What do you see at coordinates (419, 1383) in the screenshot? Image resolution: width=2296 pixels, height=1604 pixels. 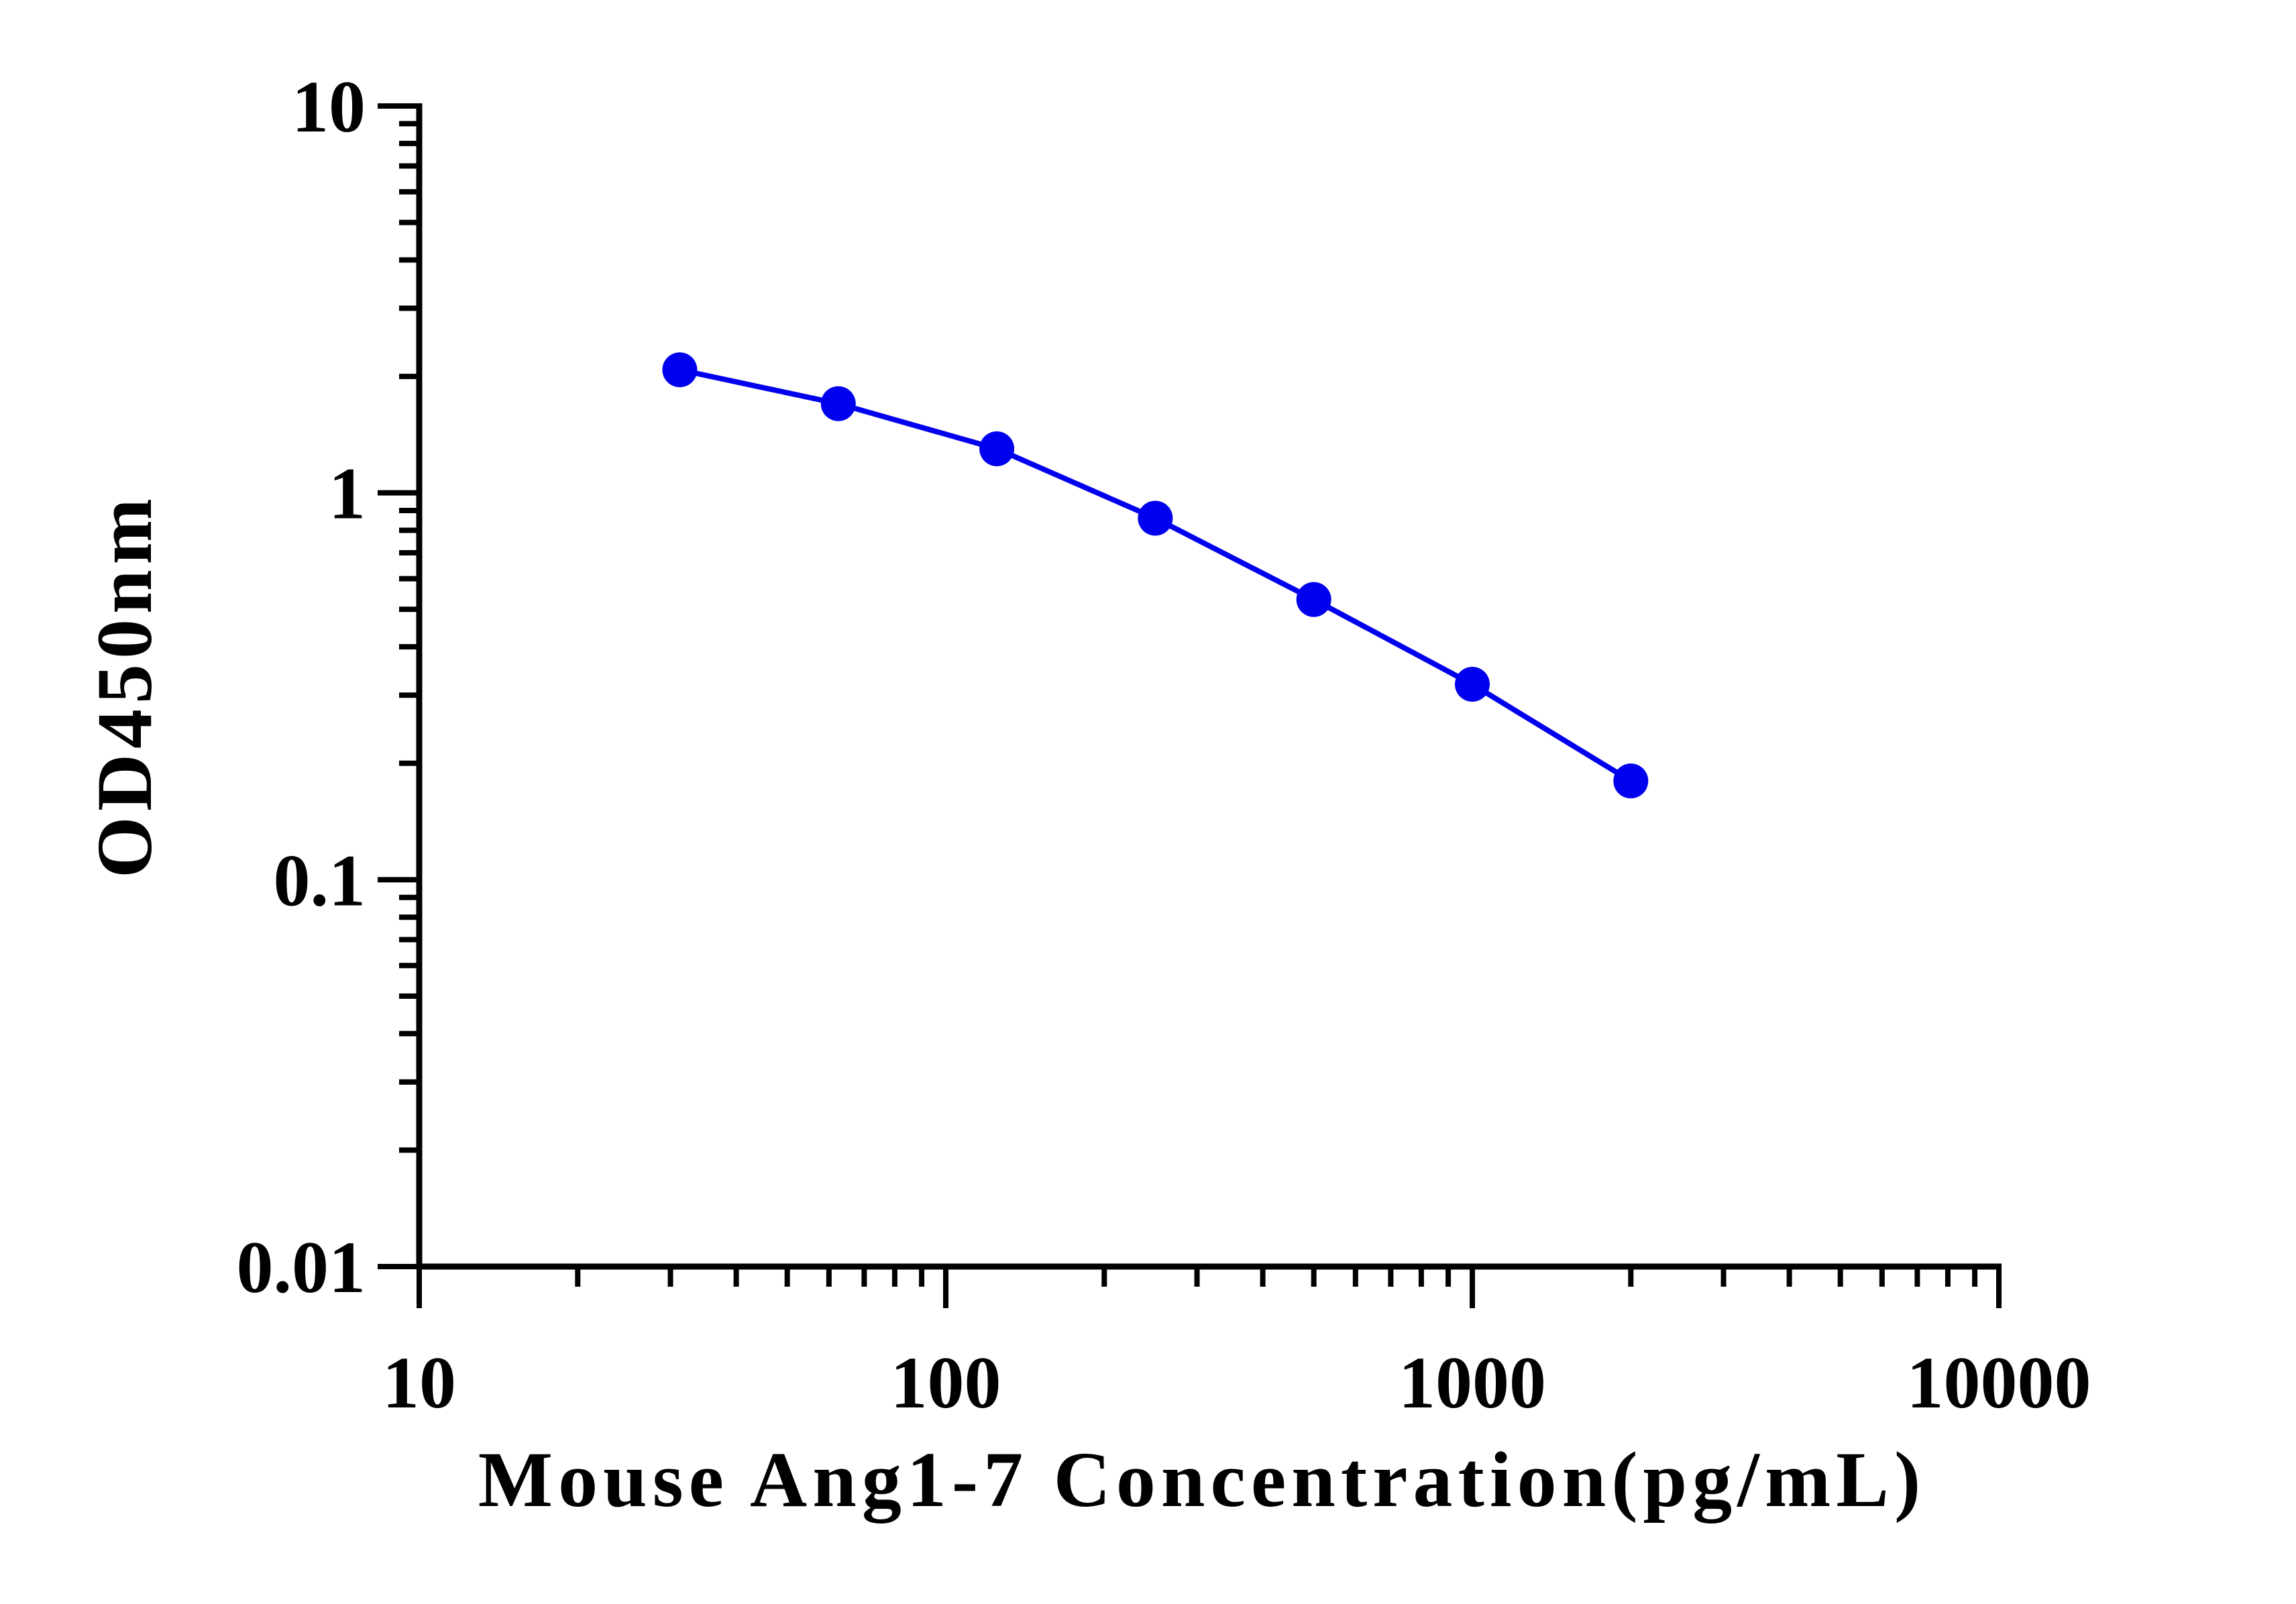 I see `x-tick-label: 10` at bounding box center [419, 1383].